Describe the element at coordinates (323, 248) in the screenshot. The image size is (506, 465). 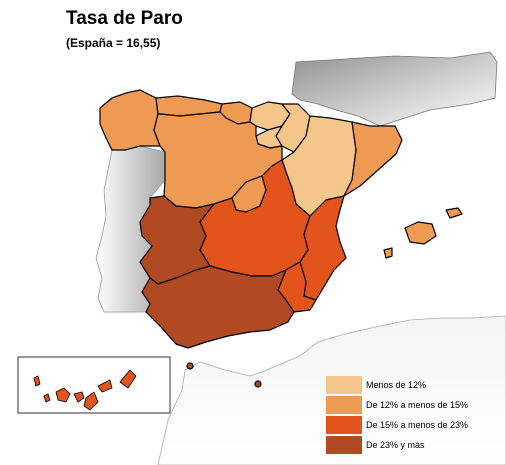
I see `region-c-valenciana` at that location.